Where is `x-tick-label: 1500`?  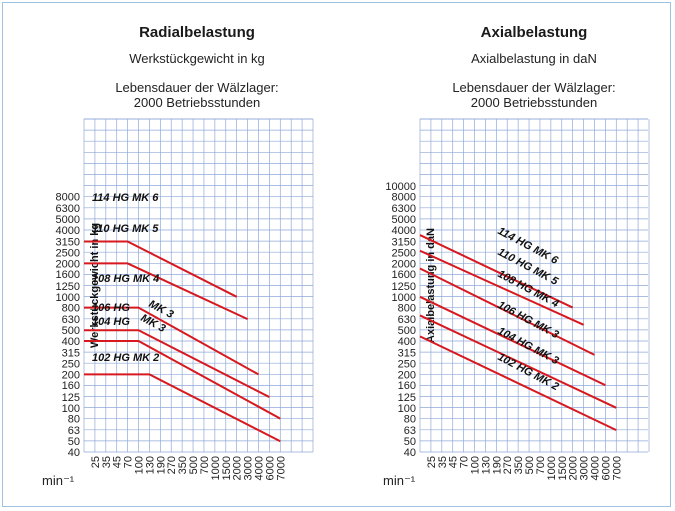 x-tick-label: 1500 is located at coordinates (563, 468).